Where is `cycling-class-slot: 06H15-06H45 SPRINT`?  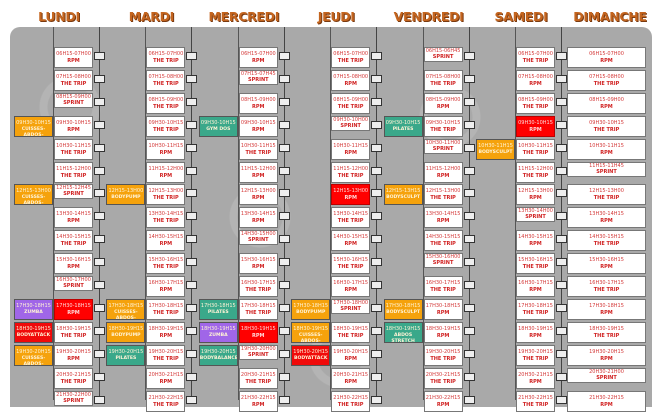
cycling-class-slot: 06H15-06H45 SPRINT is located at coordinates (443, 54).